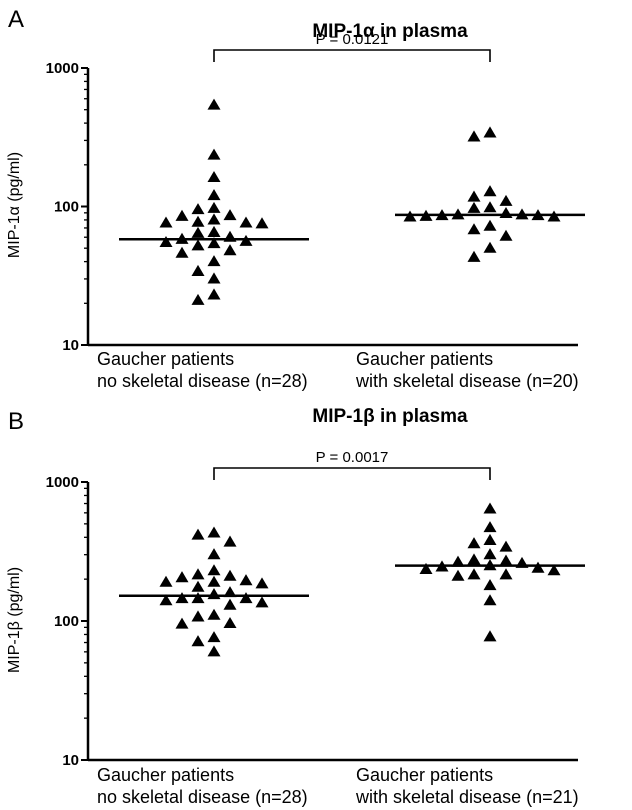  Describe the element at coordinates (467, 797) in the screenshot. I see `x-category-line2: with skeletal disease (n=21)` at that location.